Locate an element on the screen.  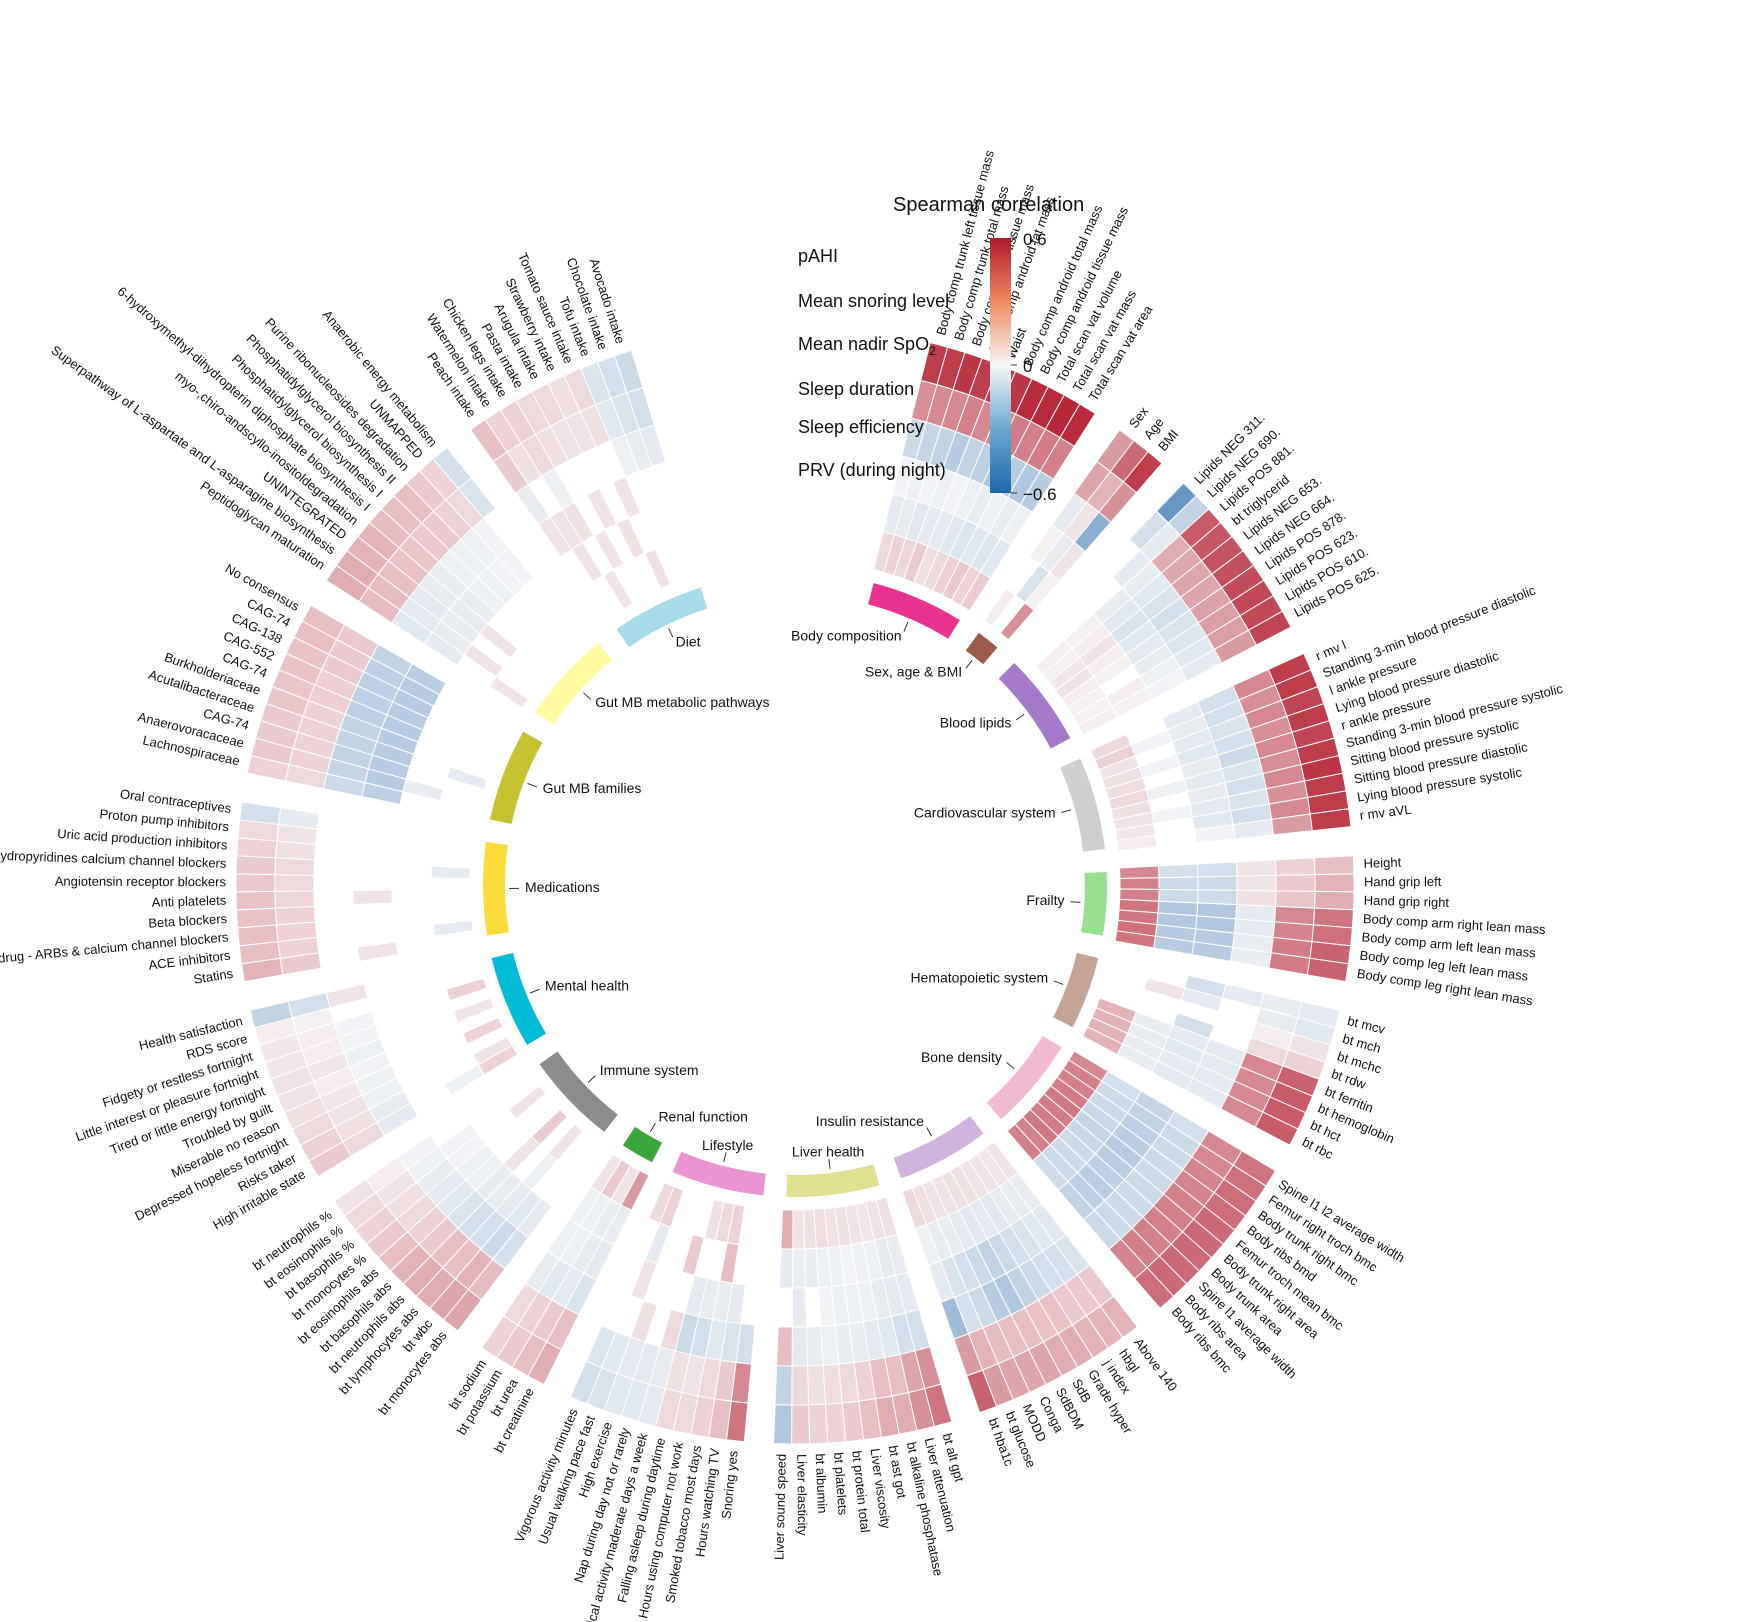
feature-label: Height is located at coordinates (1382, 863).